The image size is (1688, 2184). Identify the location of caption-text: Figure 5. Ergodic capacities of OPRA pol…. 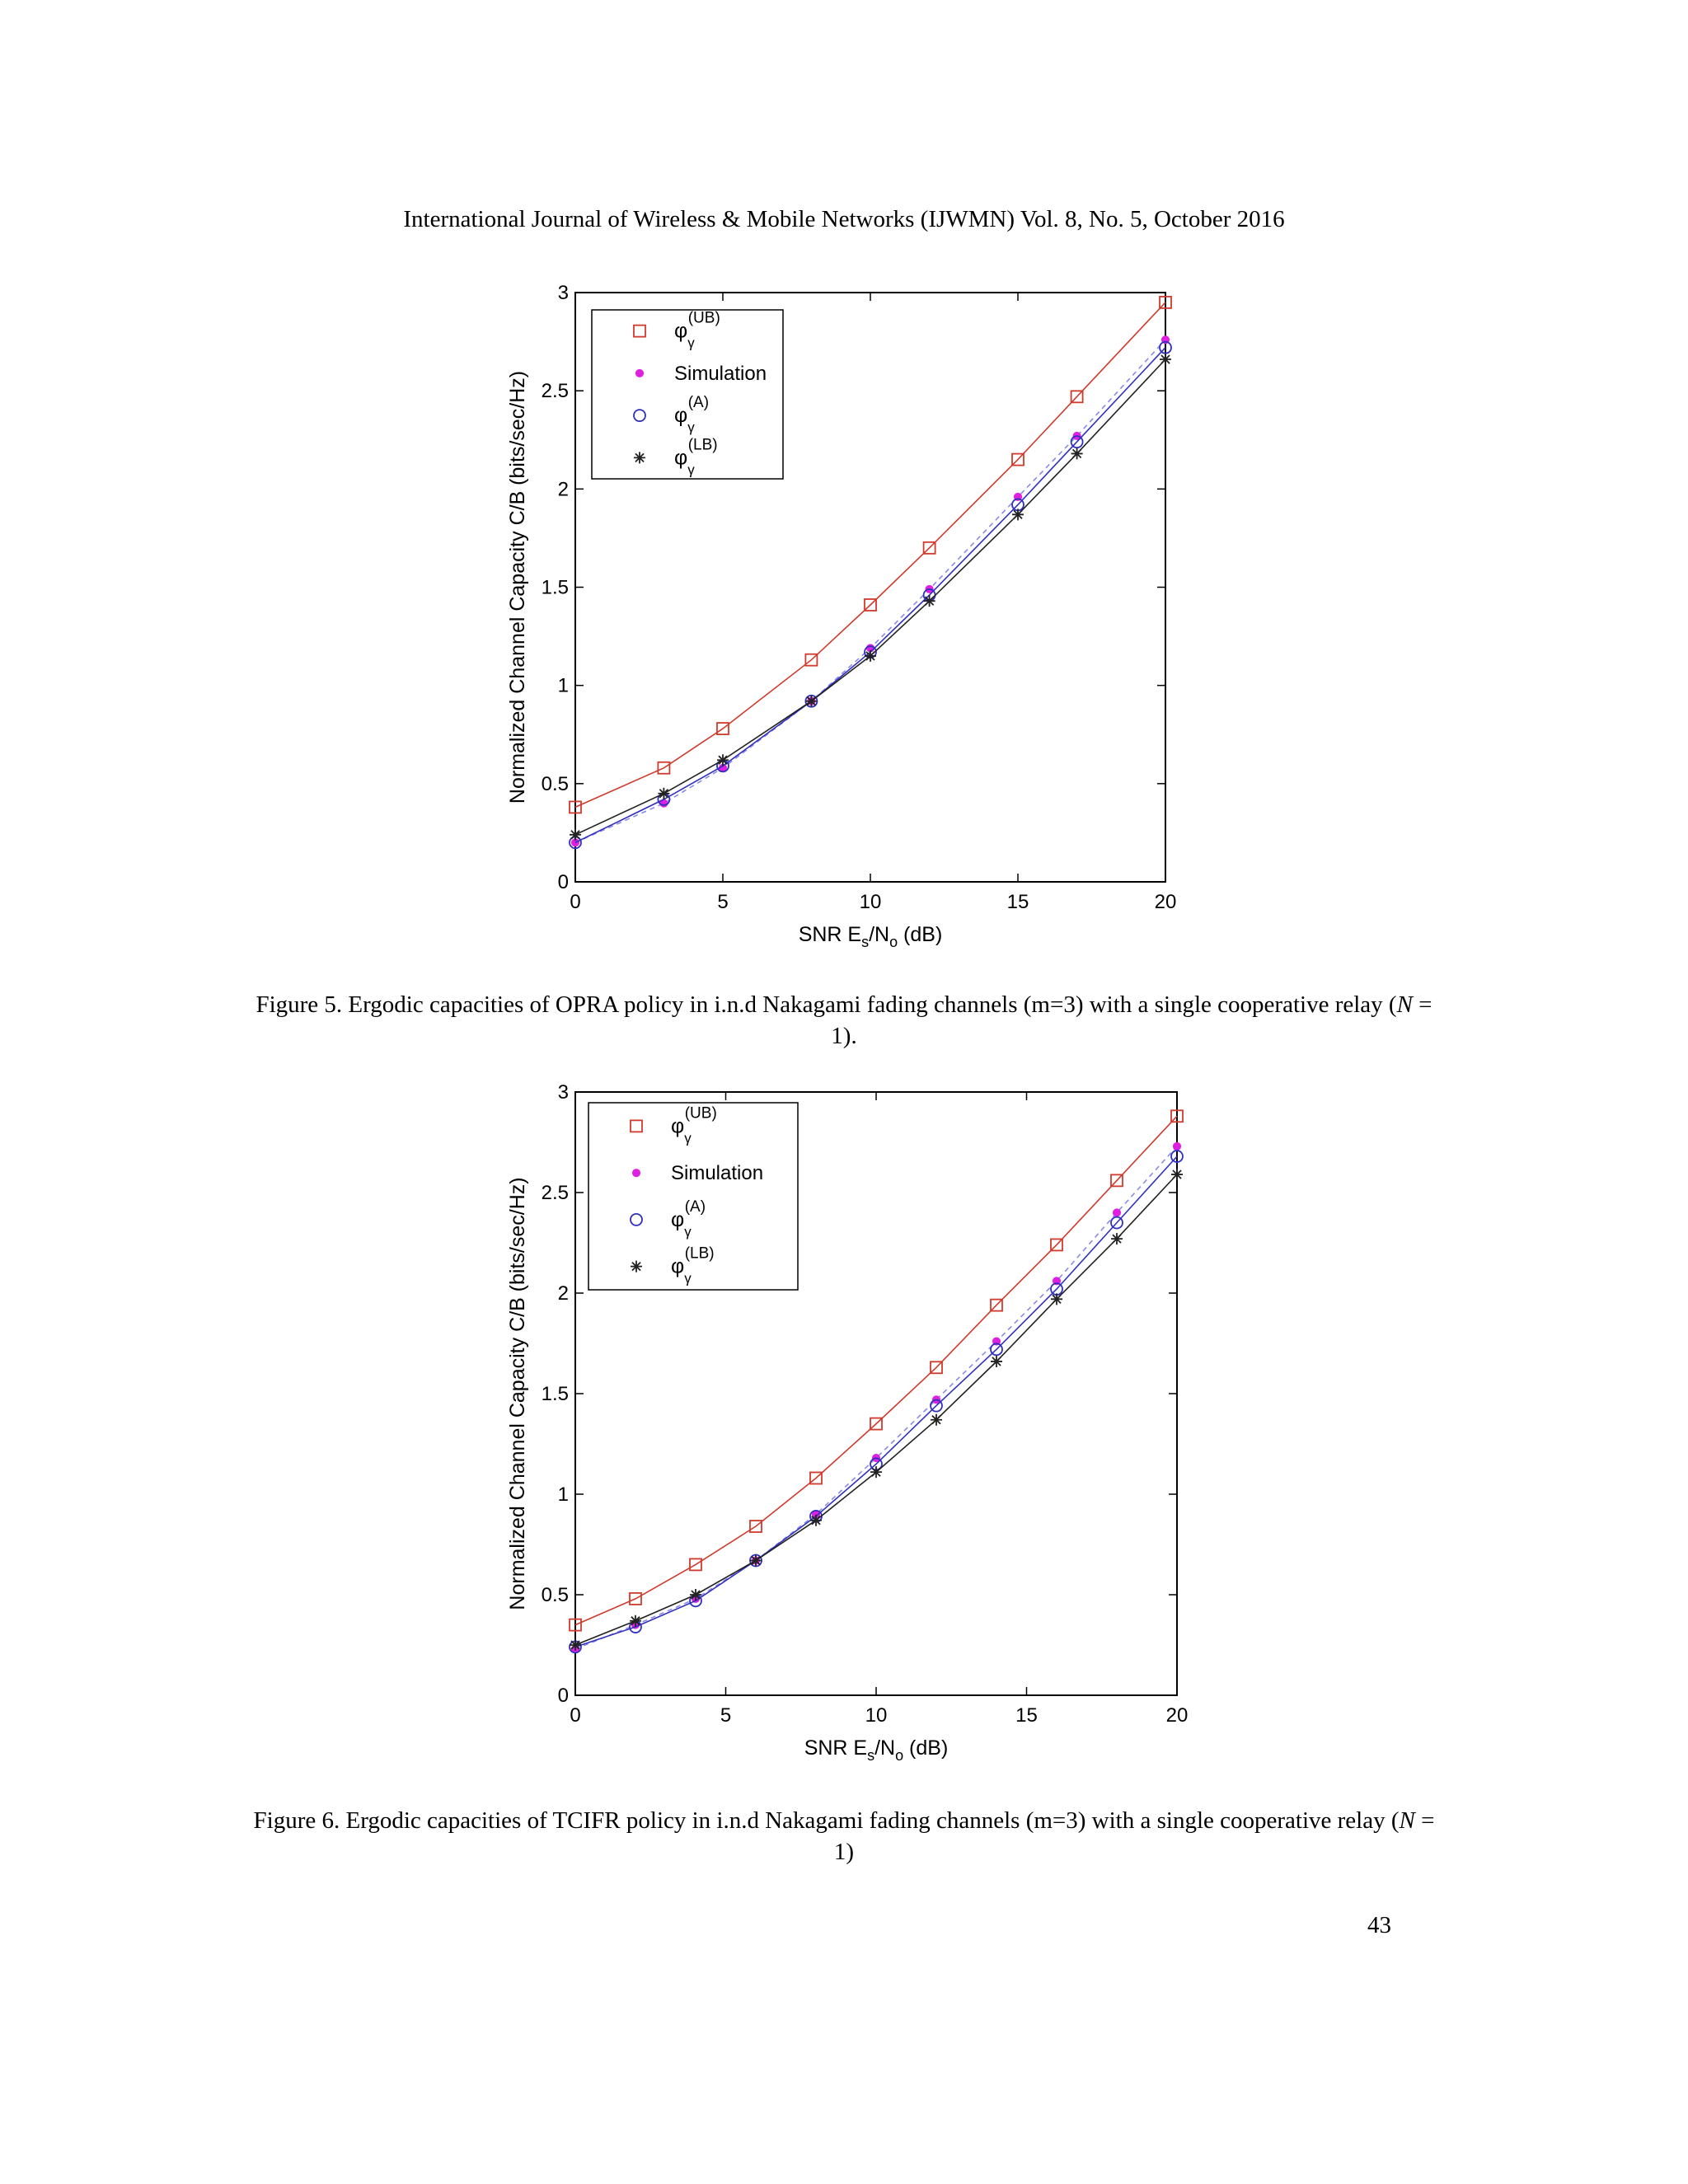
(827, 1004).